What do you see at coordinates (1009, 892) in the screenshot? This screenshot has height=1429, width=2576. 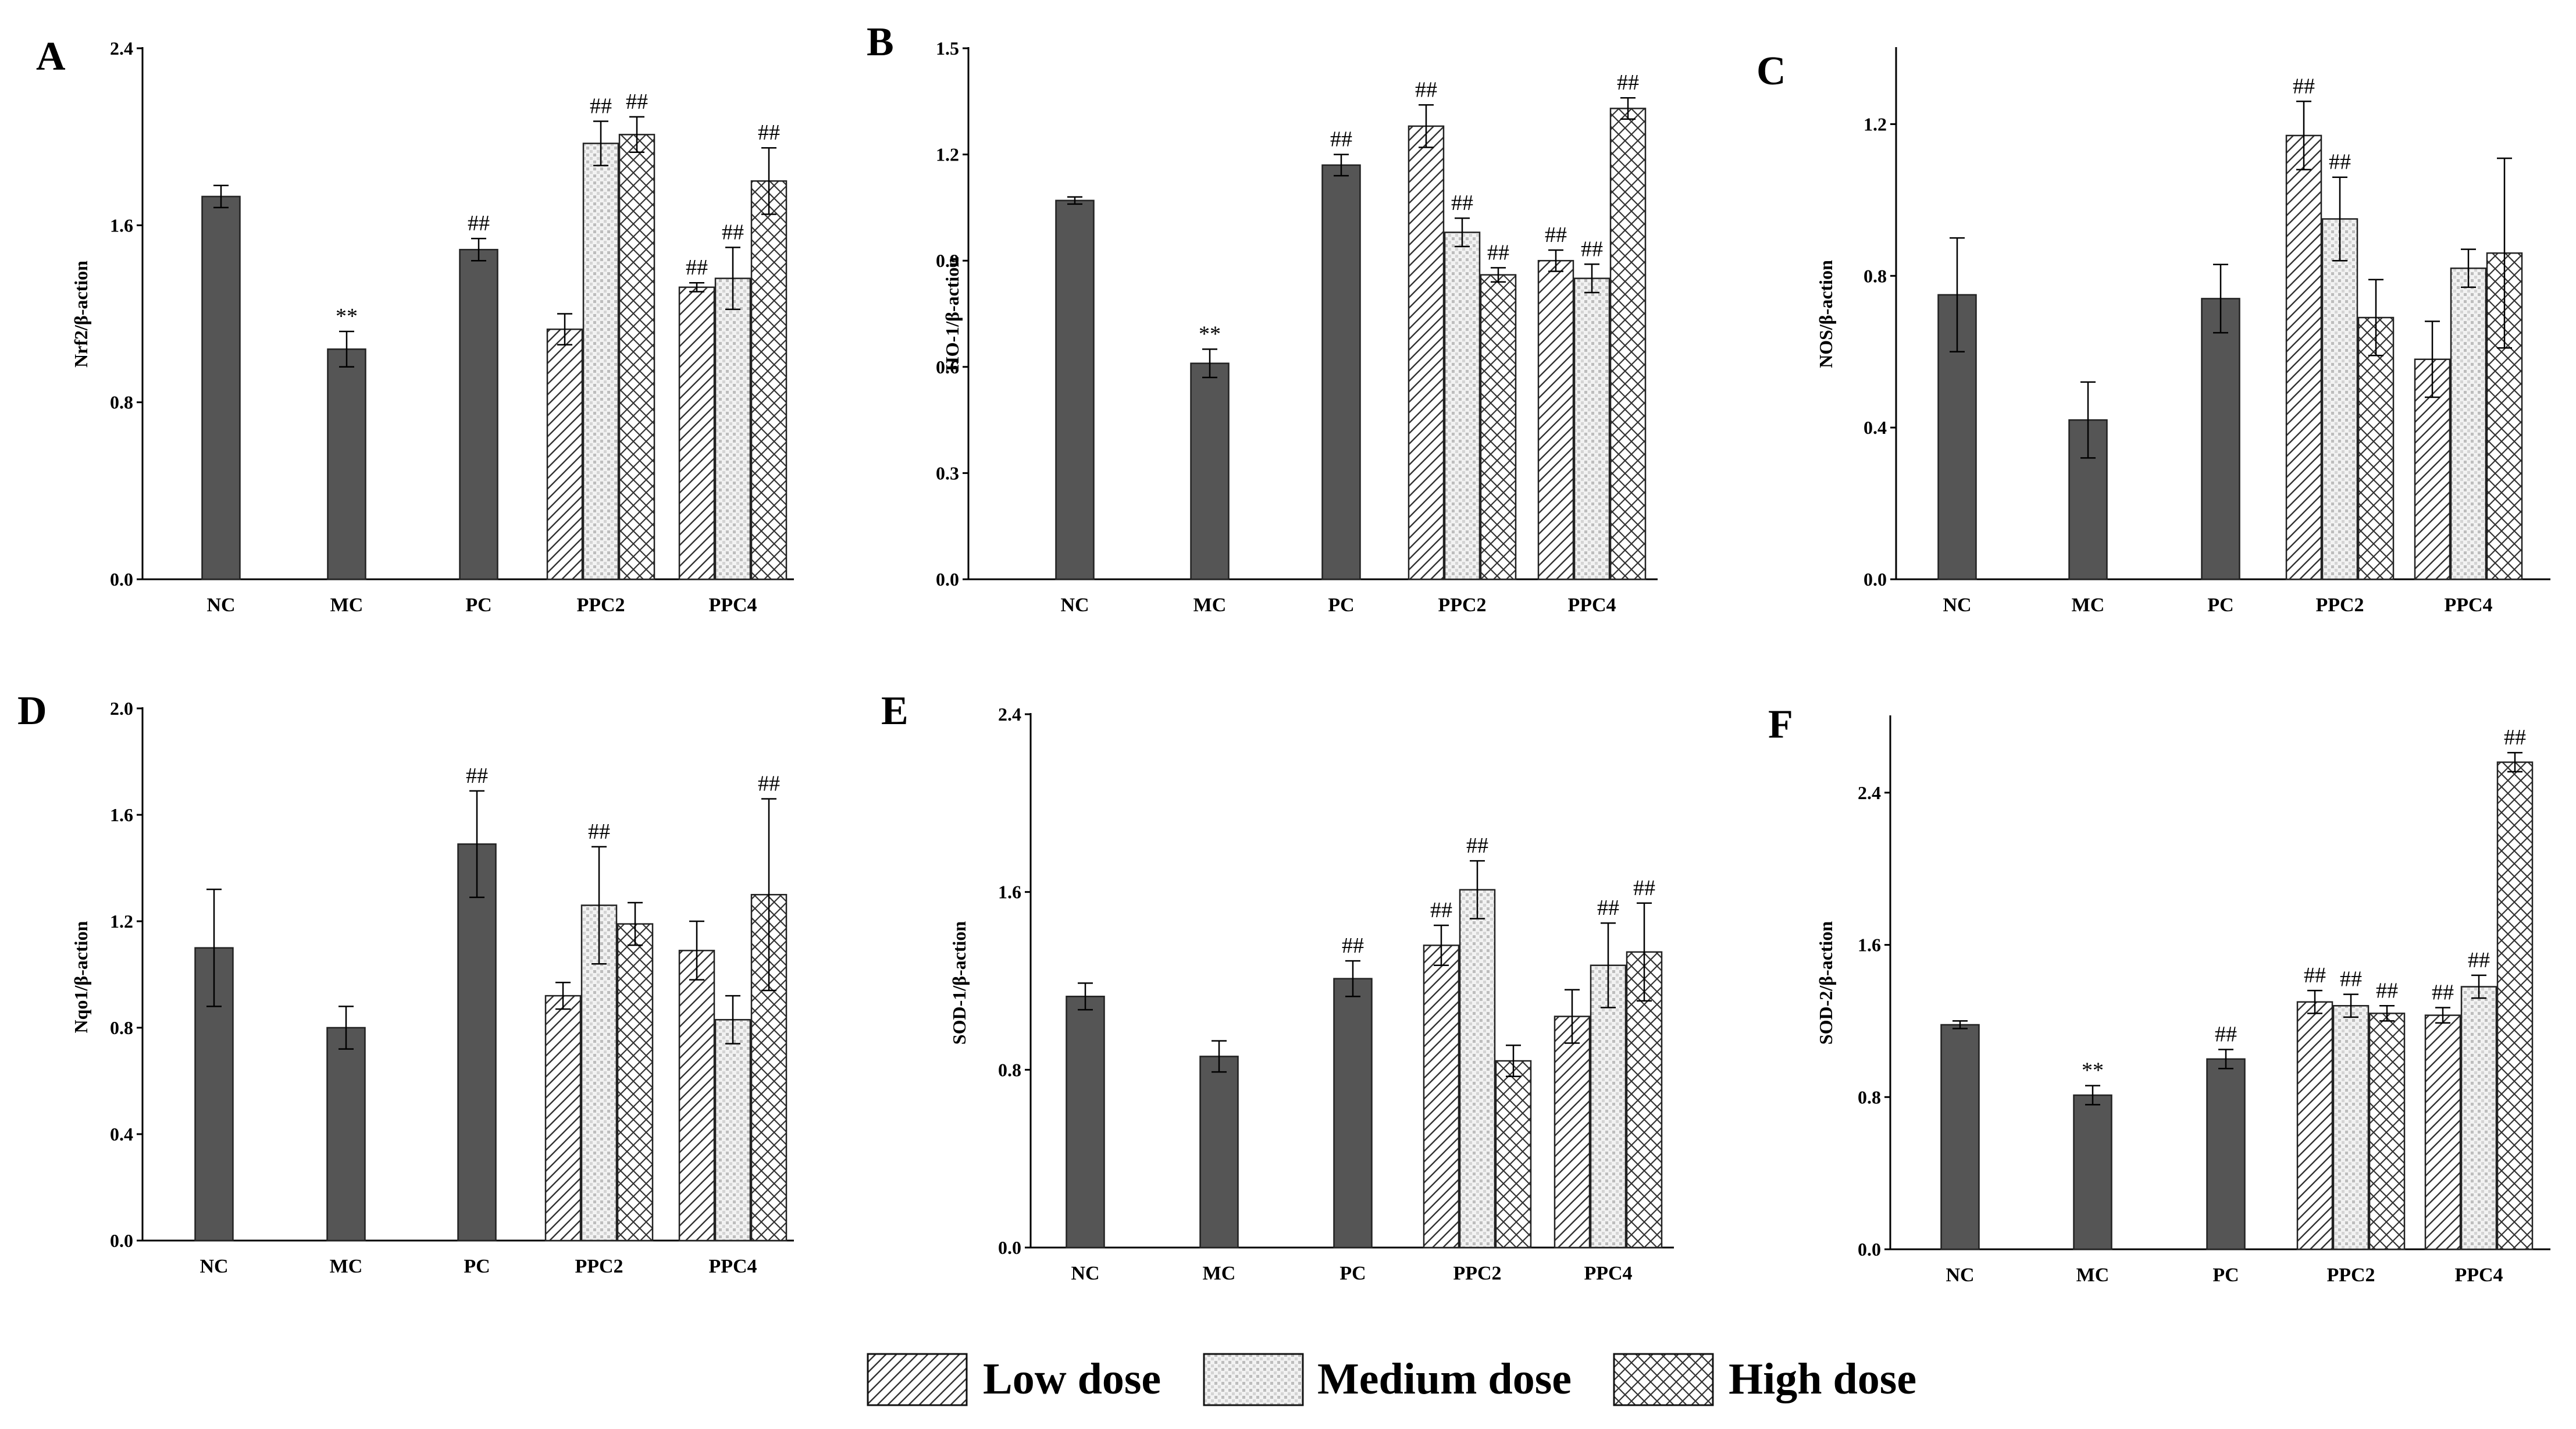 I see `y-tick-label: 1.6` at bounding box center [1009, 892].